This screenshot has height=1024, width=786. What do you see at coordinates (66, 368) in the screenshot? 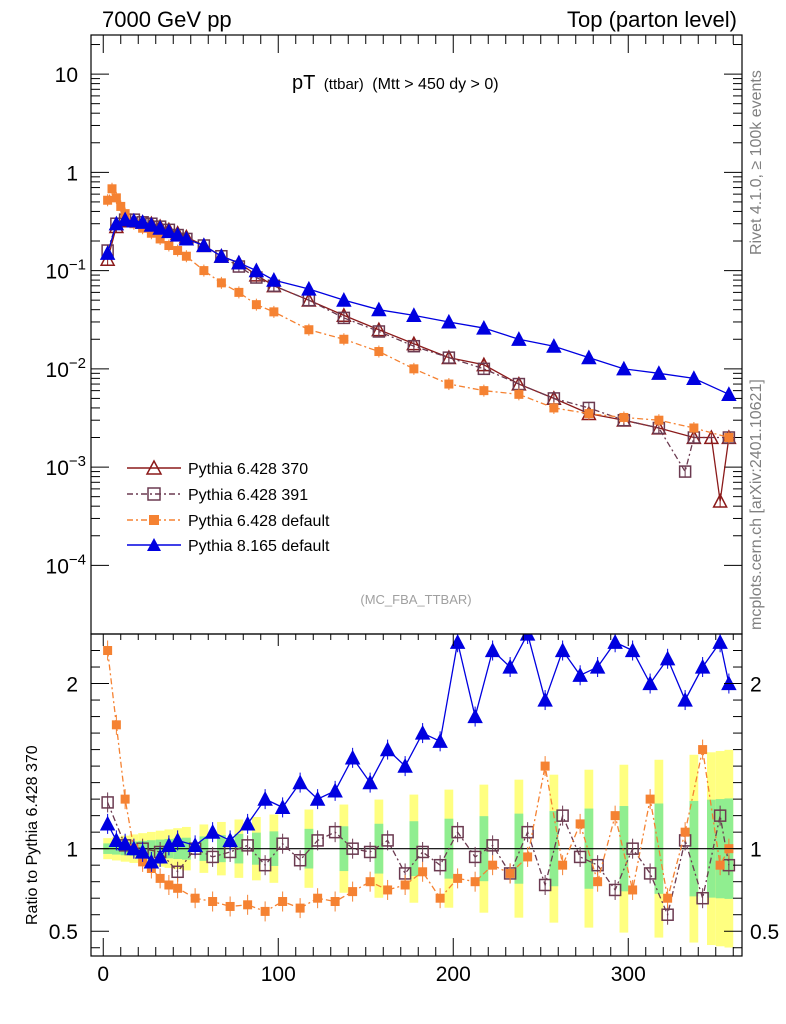
I see `y-tick-label: 10⁻²` at bounding box center [66, 368].